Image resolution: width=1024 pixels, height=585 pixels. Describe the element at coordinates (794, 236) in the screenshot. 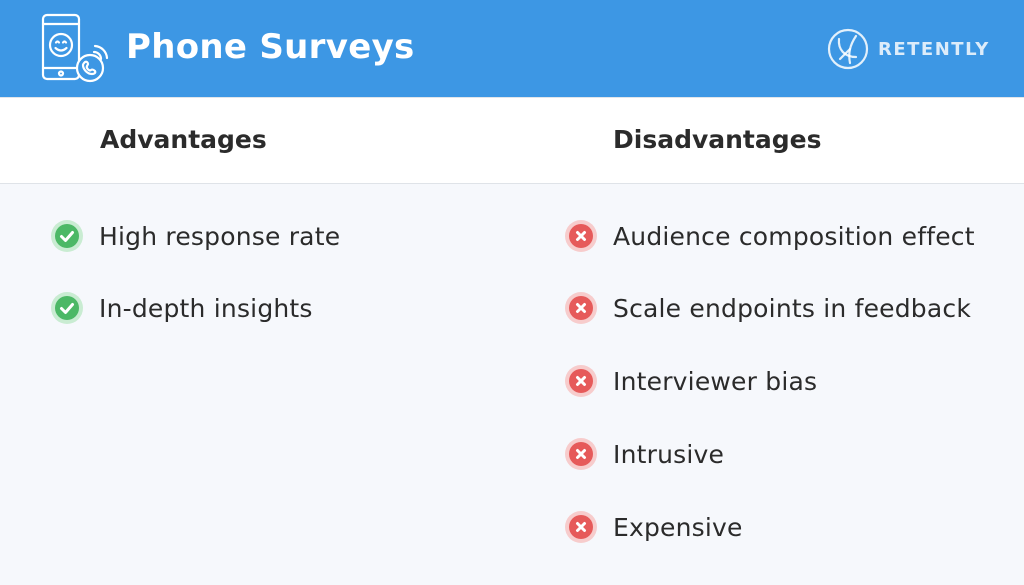

I see `disadvantage-label: Audience composition effect` at that location.